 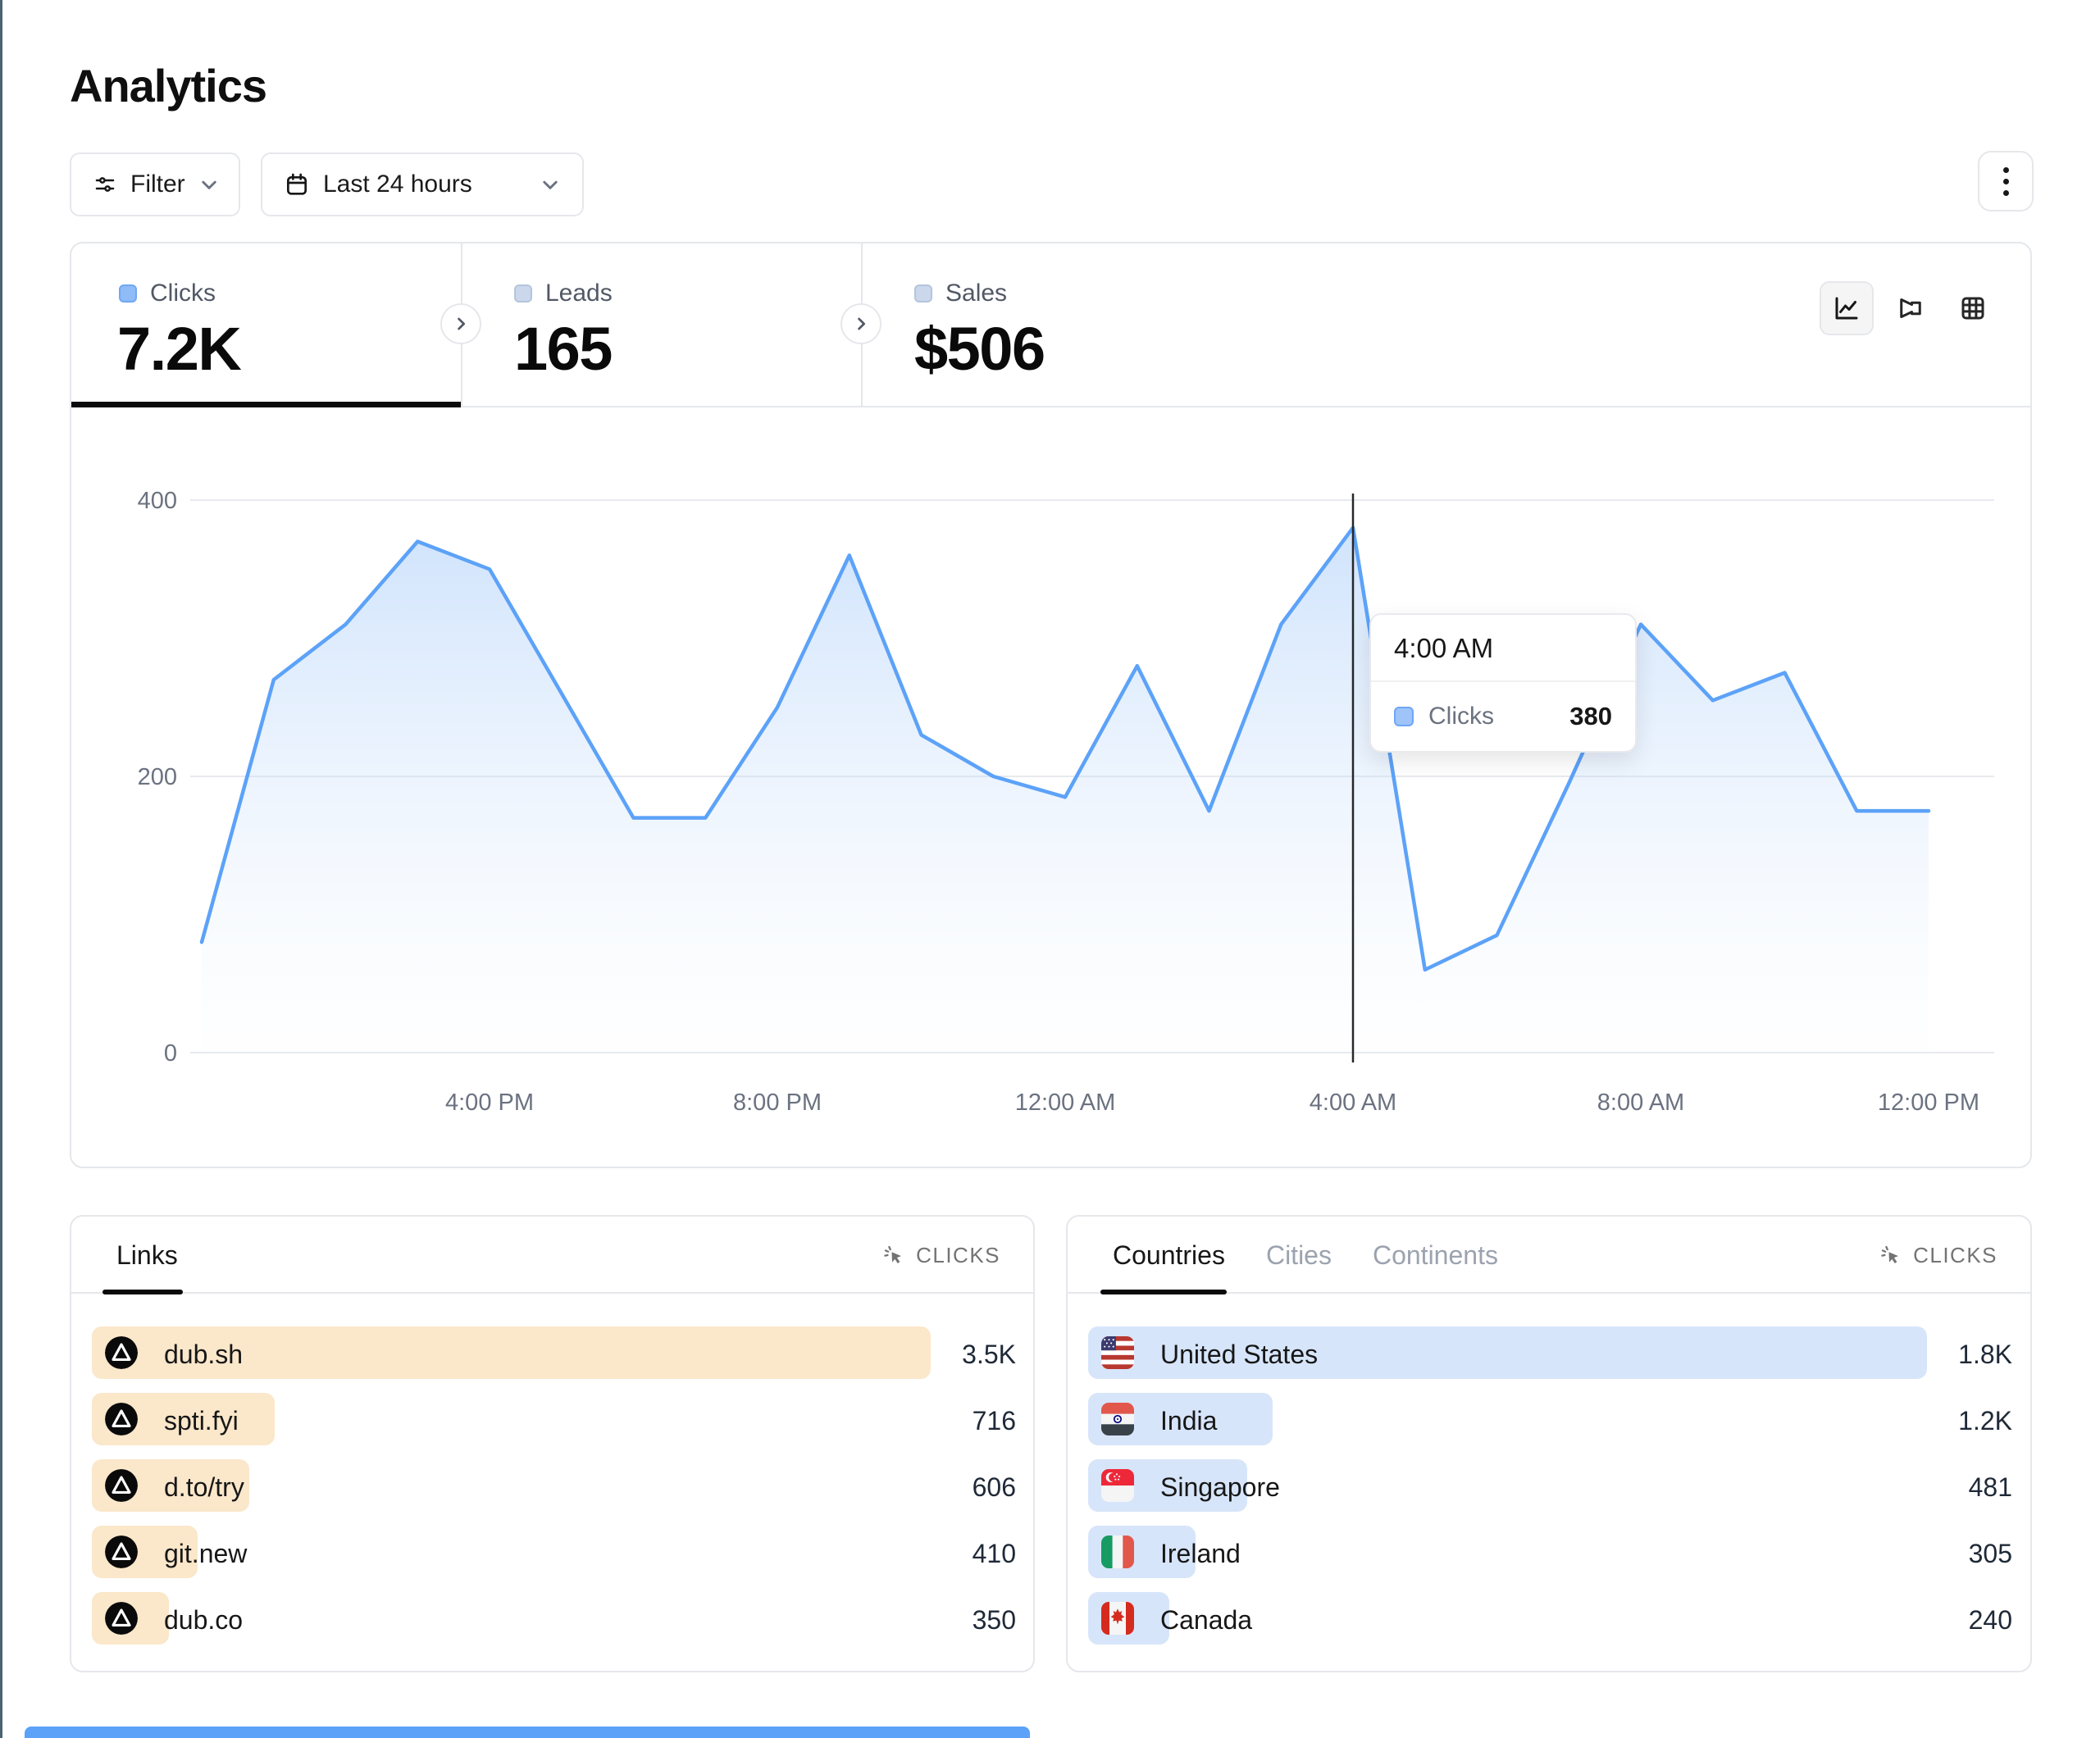 I want to click on tab-continents: Continents, so click(x=1435, y=1255).